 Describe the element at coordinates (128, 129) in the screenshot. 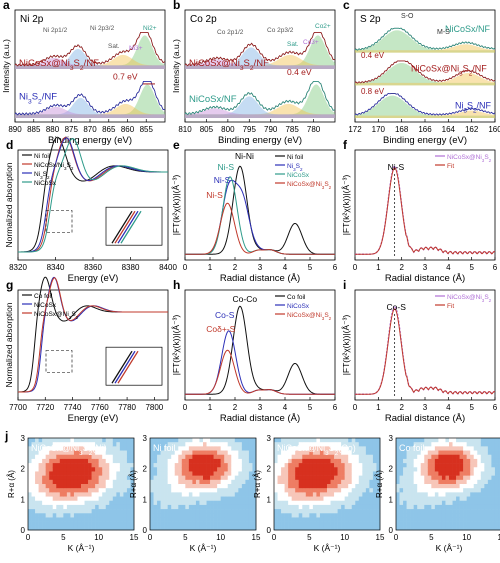

I see `x-tick-label: 860` at that location.